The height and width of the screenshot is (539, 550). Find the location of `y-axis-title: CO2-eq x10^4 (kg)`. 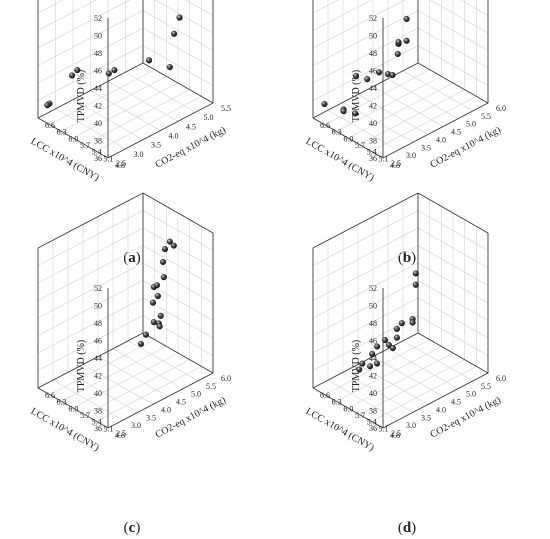

y-axis-title: CO2-eq x10^4 (kg) is located at coordinates (465, 418).